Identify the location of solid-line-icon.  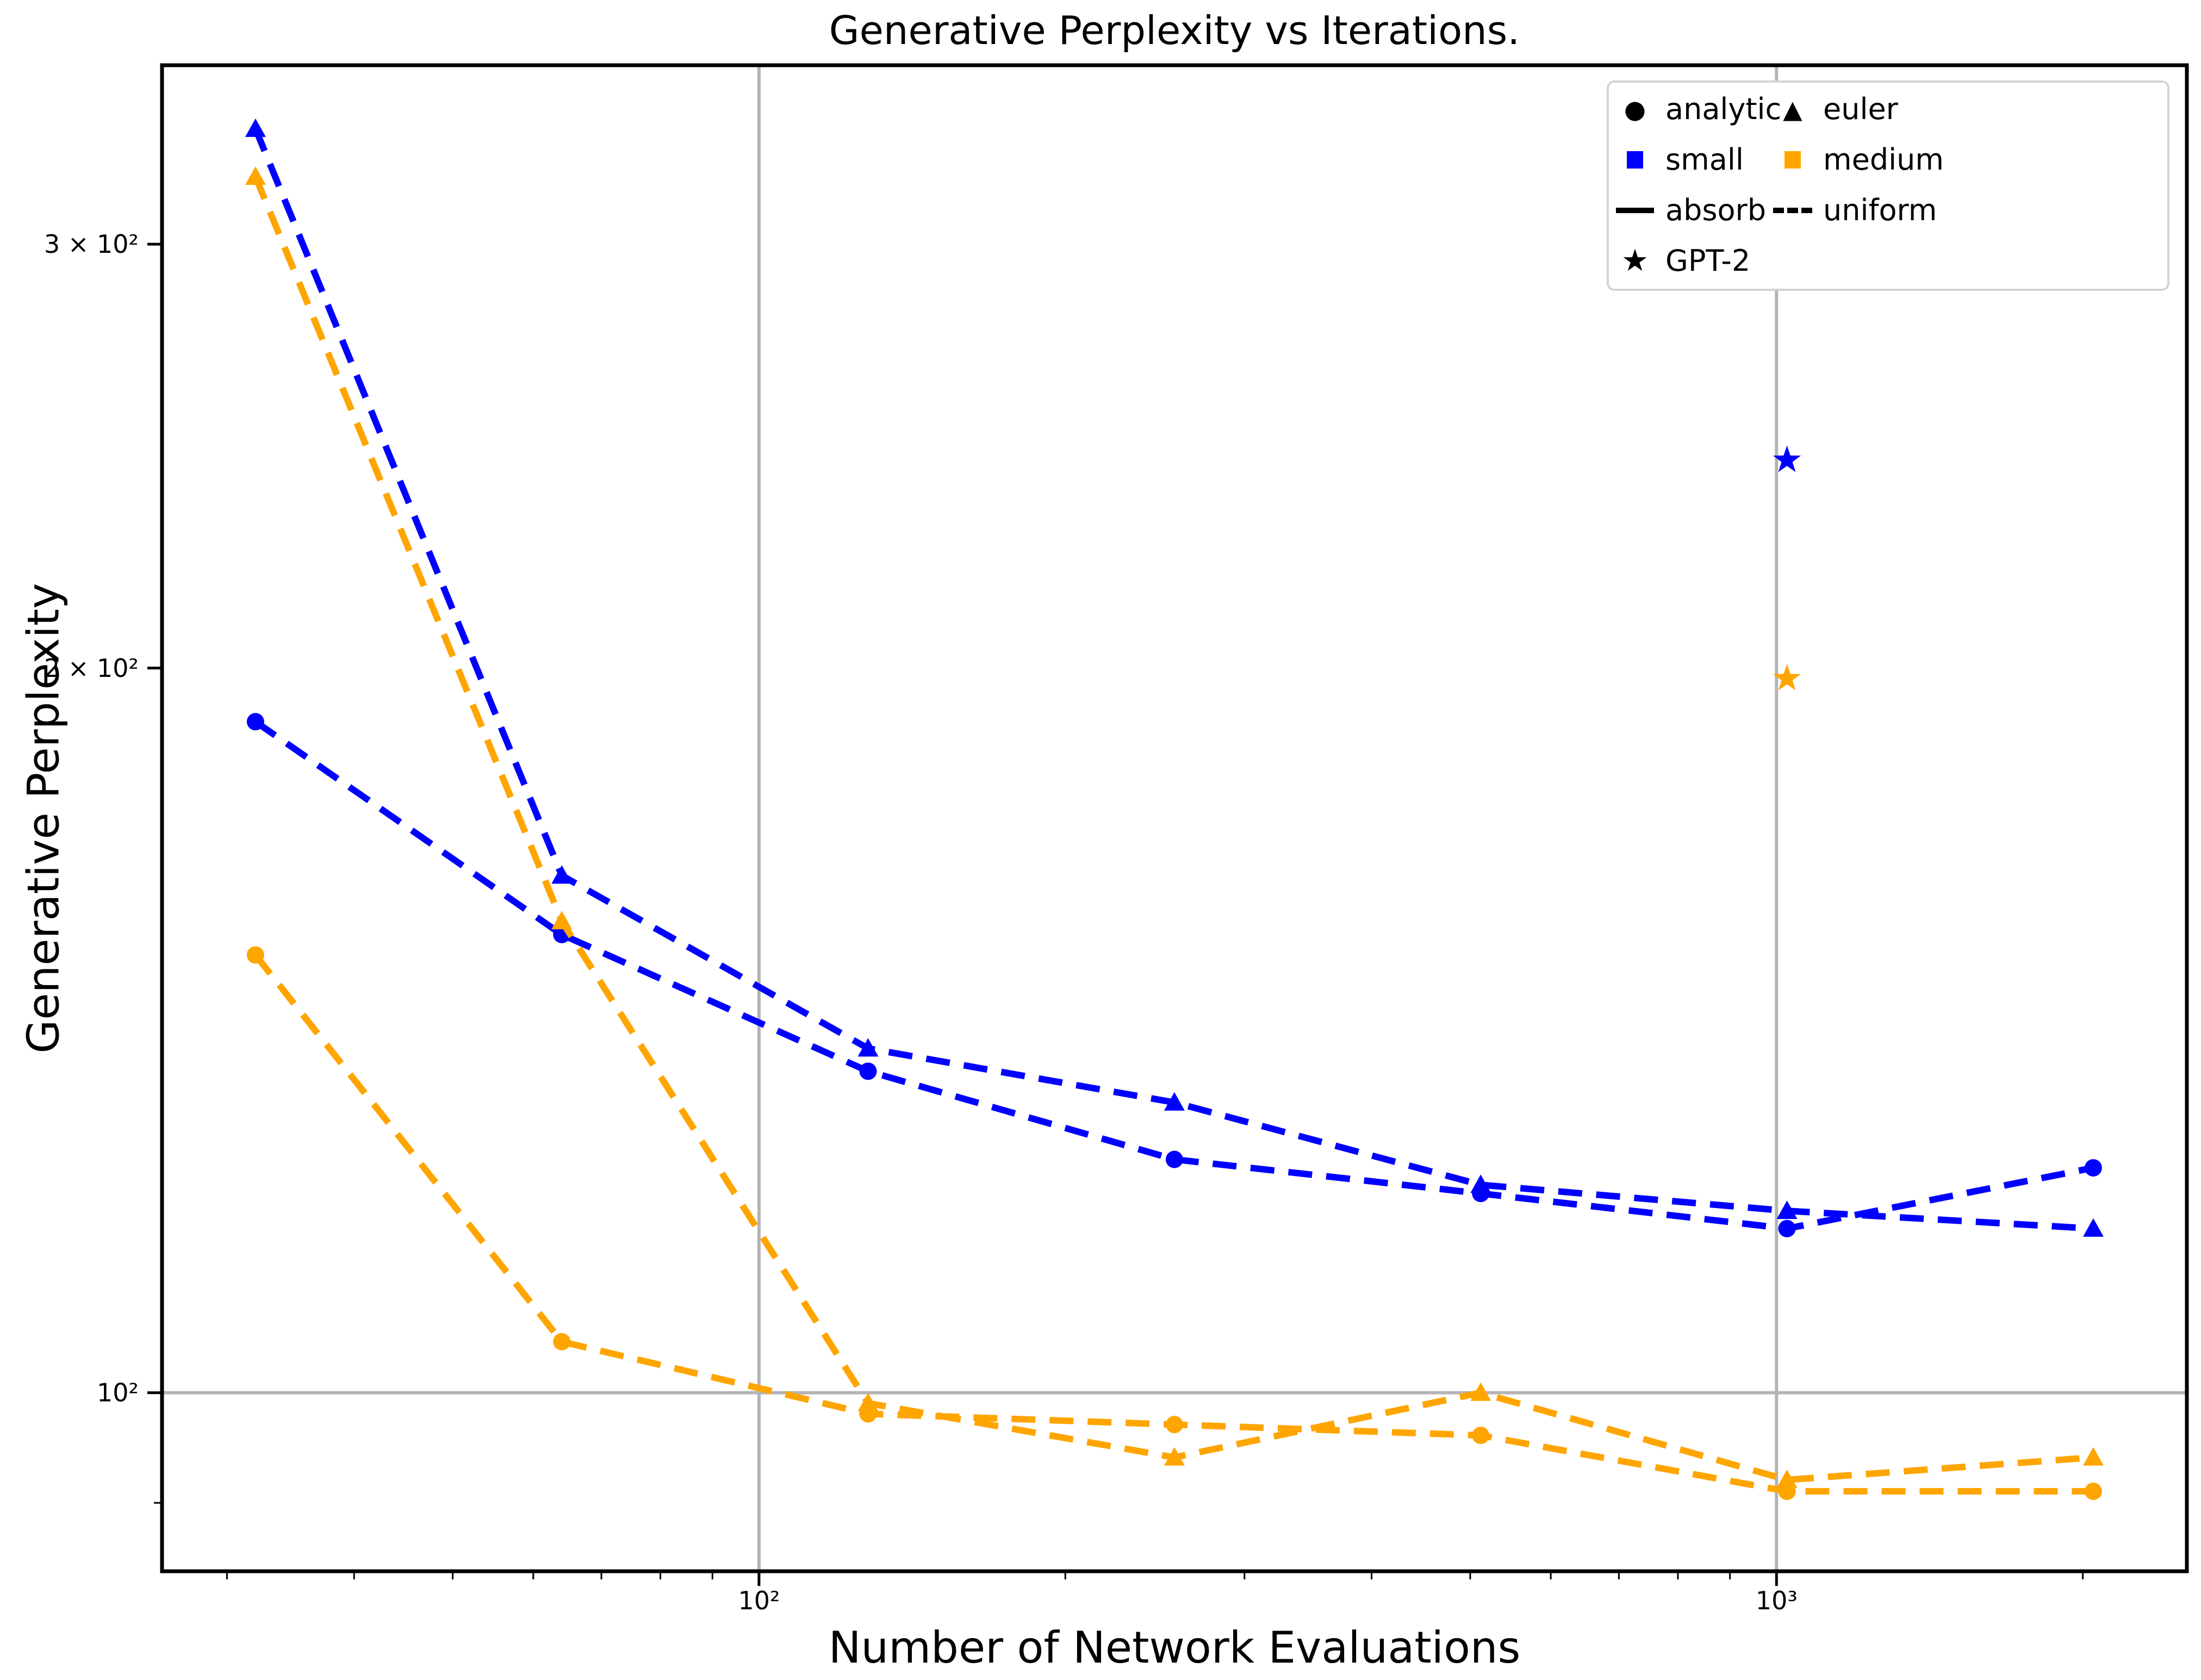
(1635, 210).